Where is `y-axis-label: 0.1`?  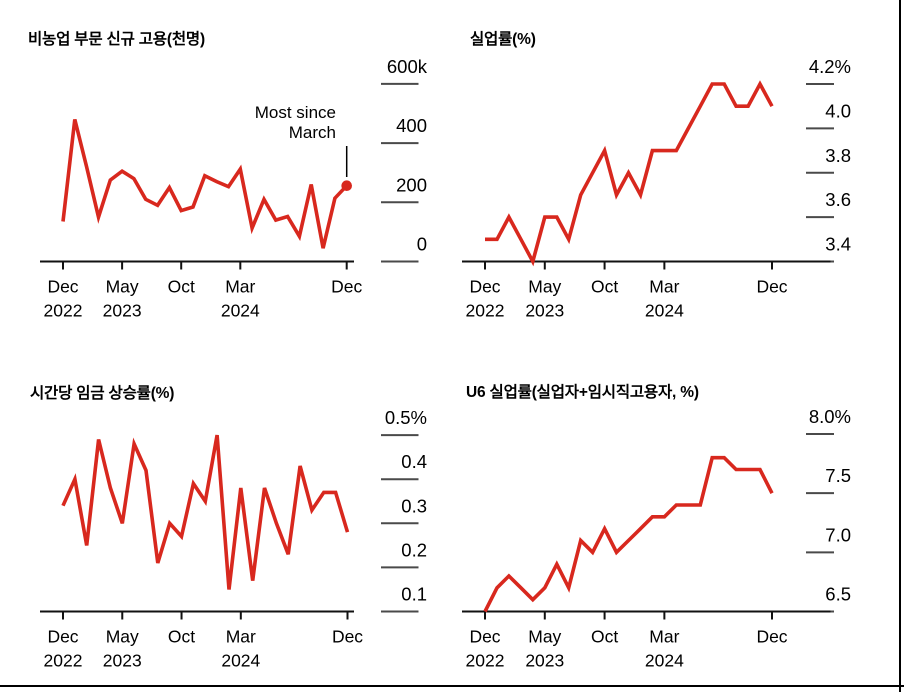
y-axis-label: 0.1 is located at coordinates (414, 594).